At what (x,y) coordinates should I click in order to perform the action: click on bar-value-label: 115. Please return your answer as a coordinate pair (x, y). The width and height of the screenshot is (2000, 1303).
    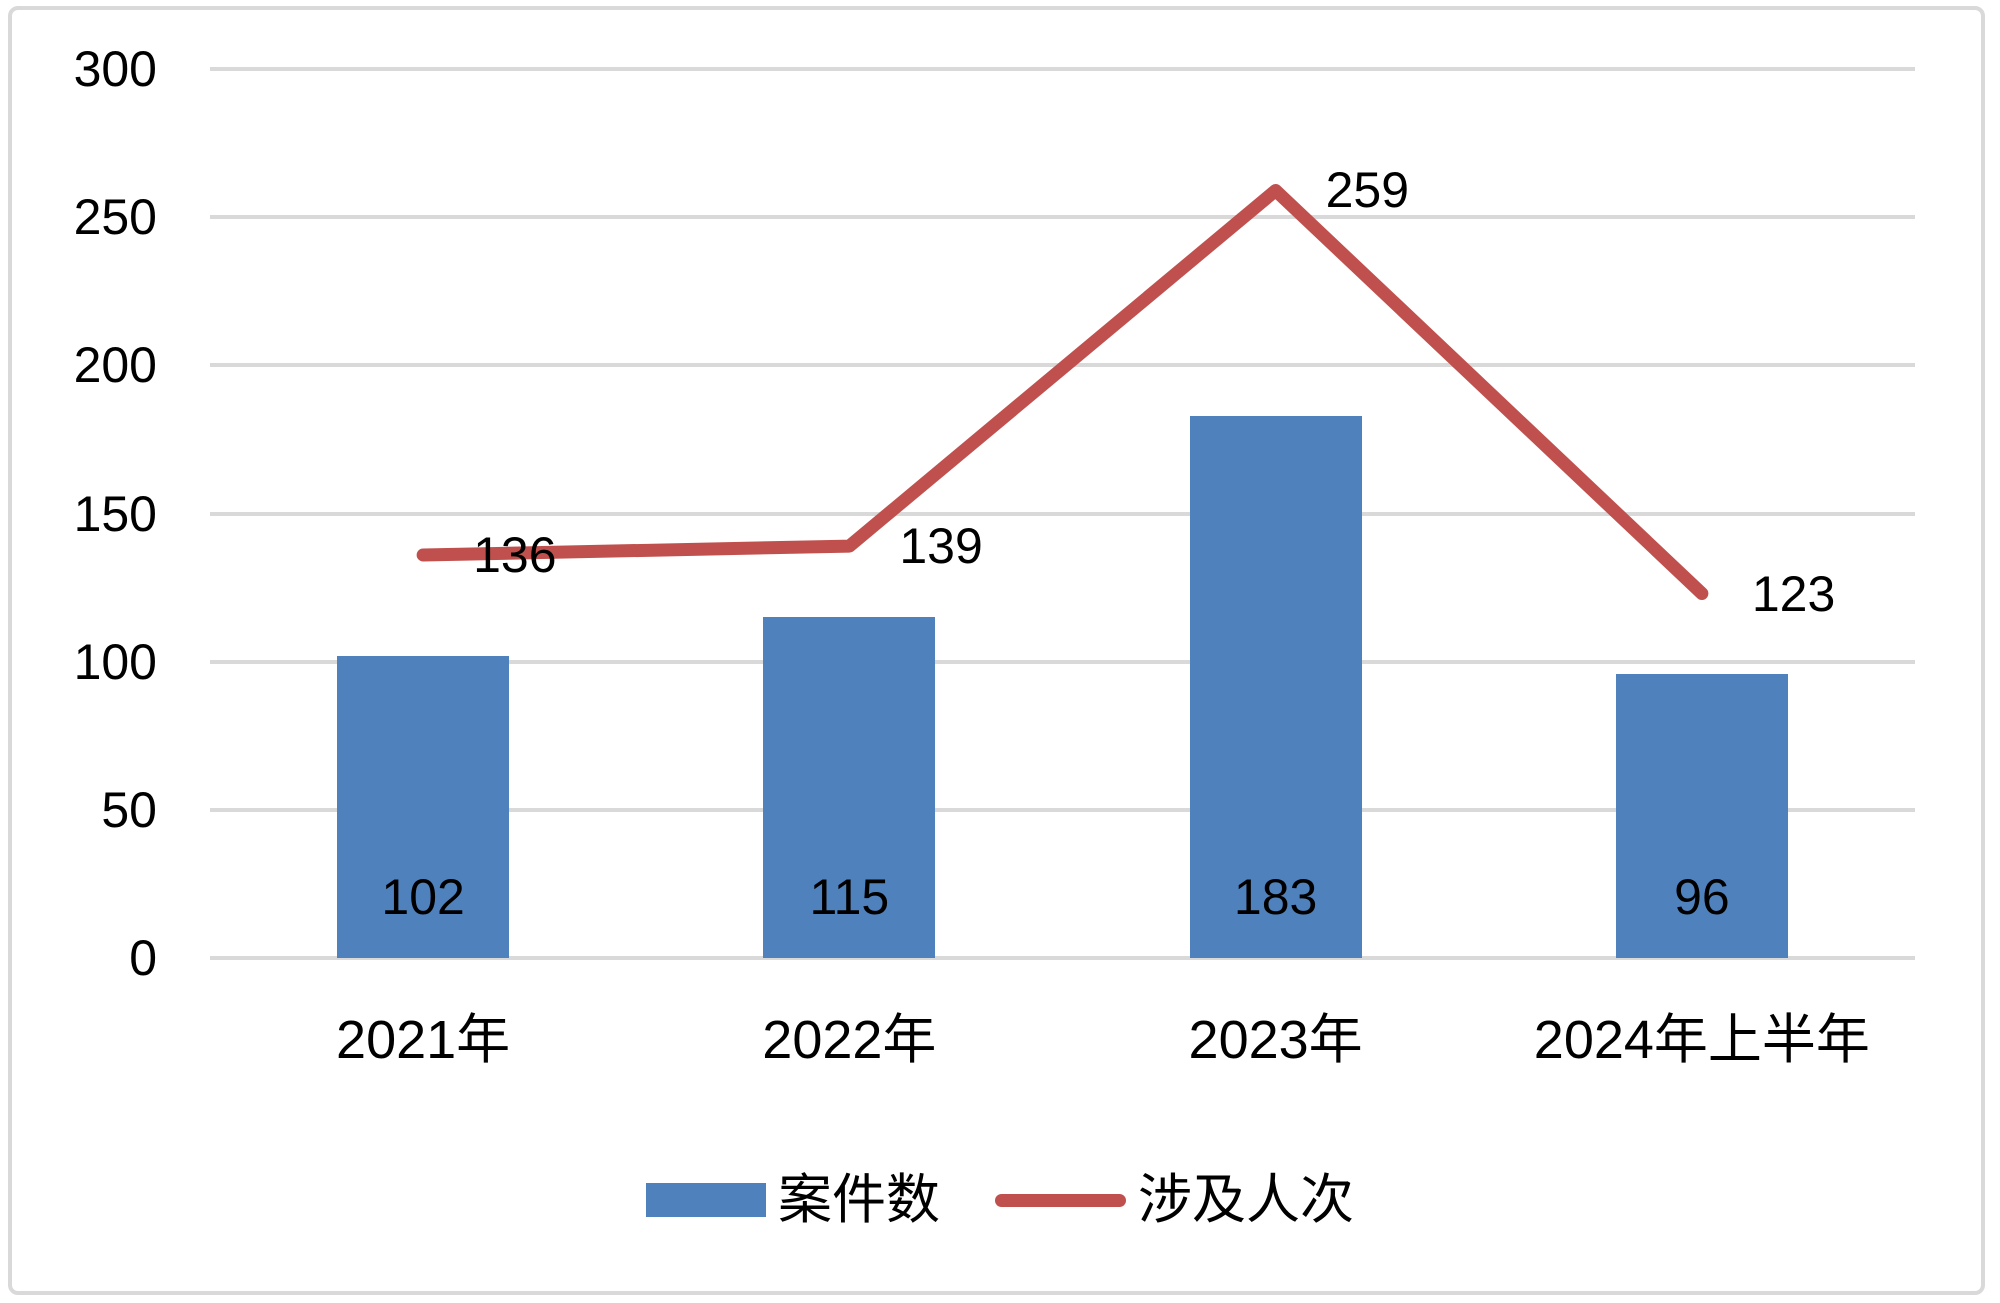
    Looking at the image, I should click on (849, 897).